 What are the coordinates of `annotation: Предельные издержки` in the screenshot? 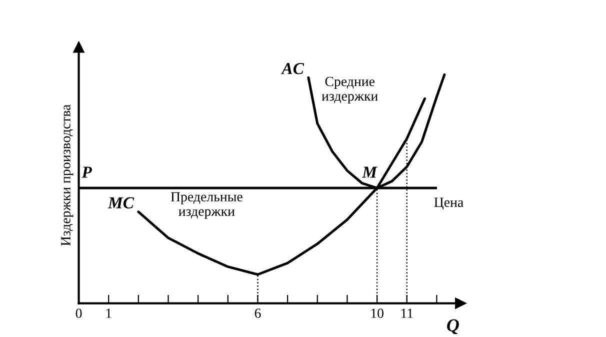 It's located at (206, 205).